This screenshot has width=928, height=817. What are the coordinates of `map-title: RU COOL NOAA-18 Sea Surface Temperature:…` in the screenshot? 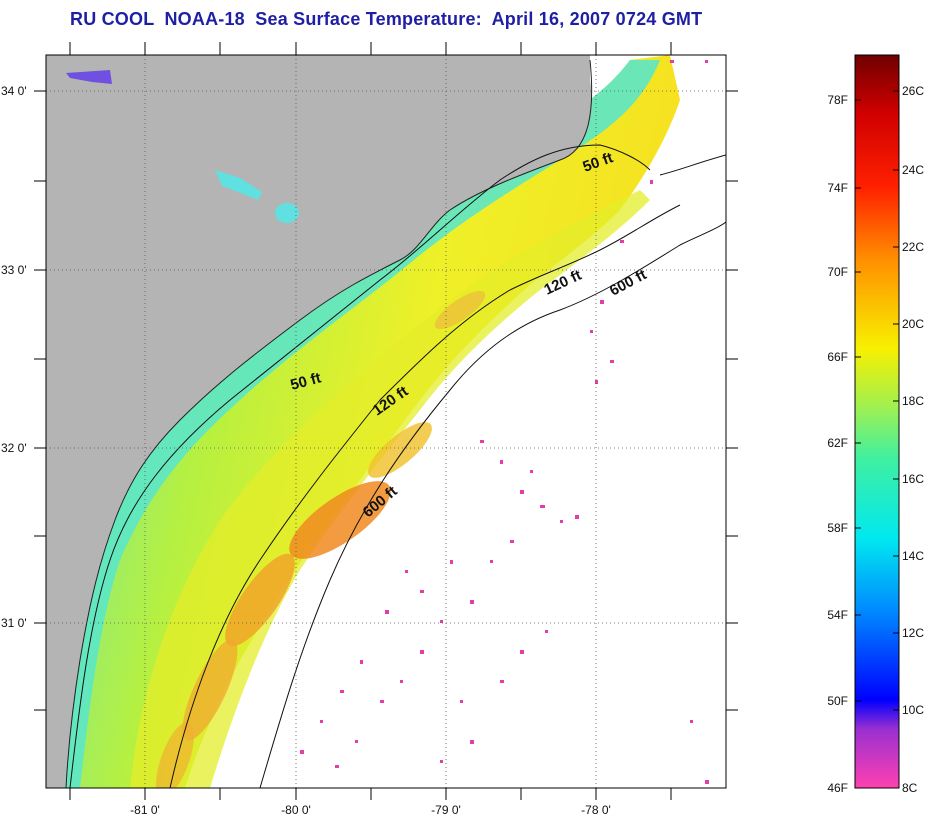 It's located at (386, 19).